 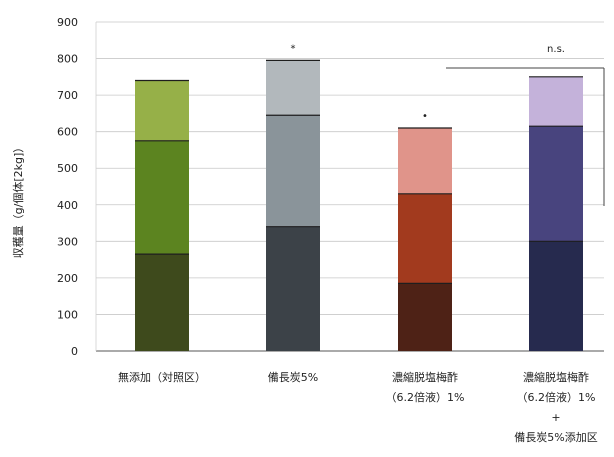 I want to click on y-tick-label: 0, so click(x=74, y=351).